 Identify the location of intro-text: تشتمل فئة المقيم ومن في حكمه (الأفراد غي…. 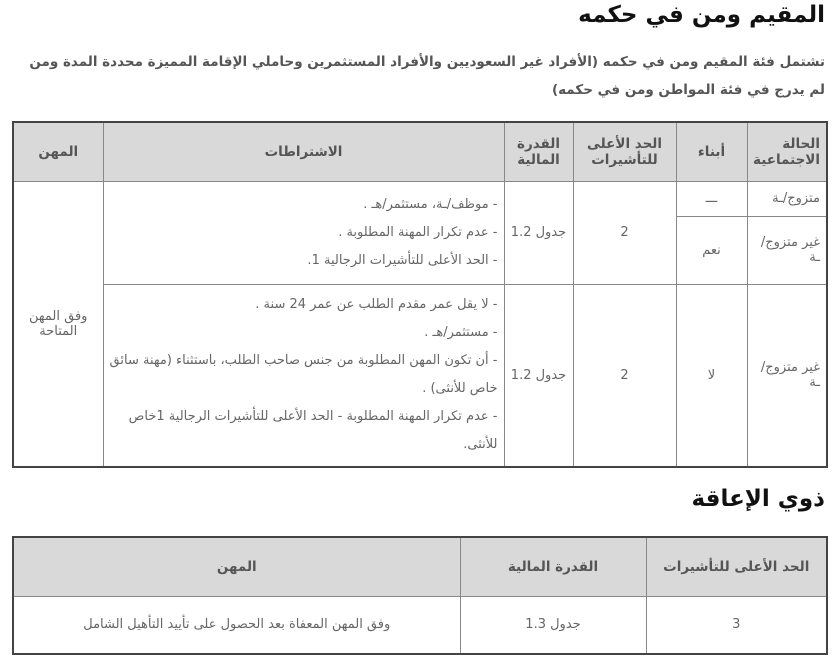
(427, 76).